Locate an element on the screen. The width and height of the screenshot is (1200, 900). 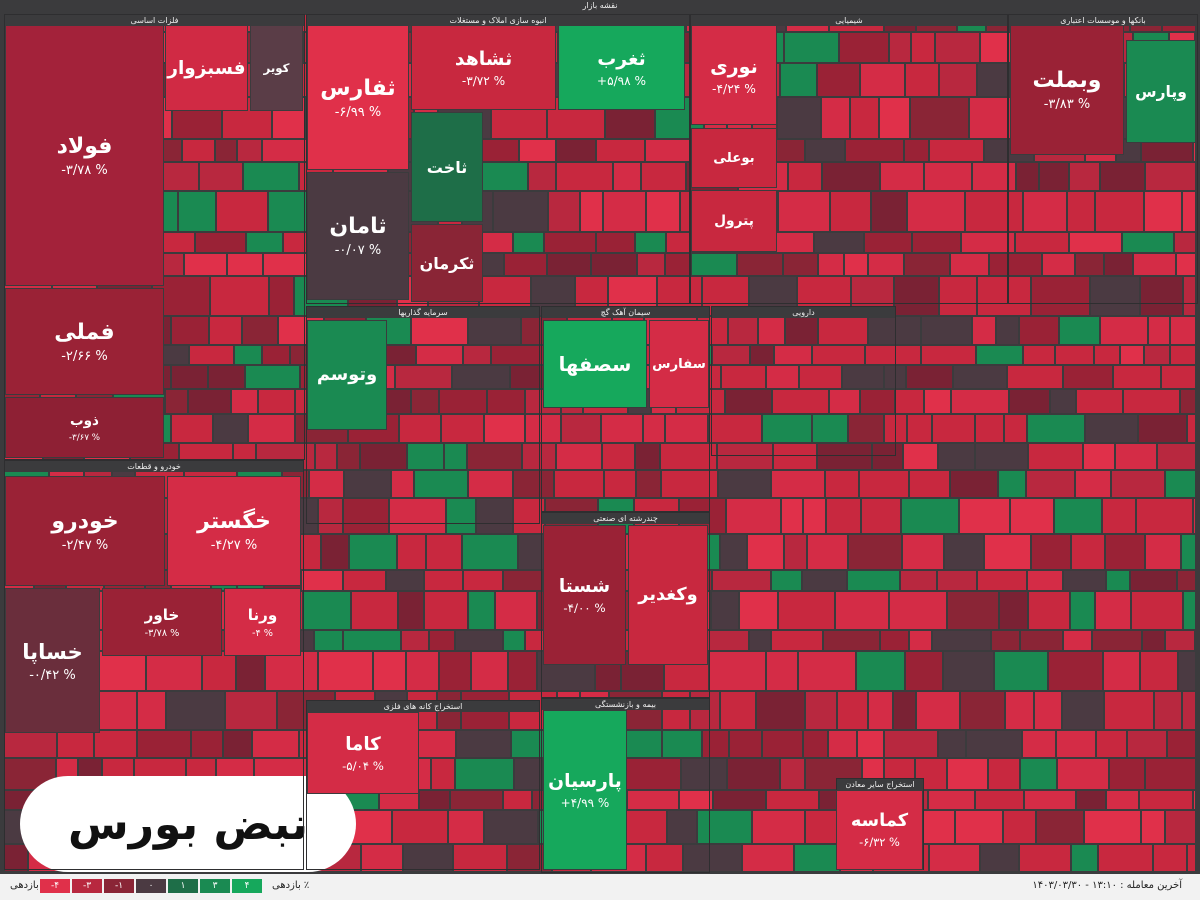
stock-change: -۴/۲۷ % is located at coordinates (234, 545).